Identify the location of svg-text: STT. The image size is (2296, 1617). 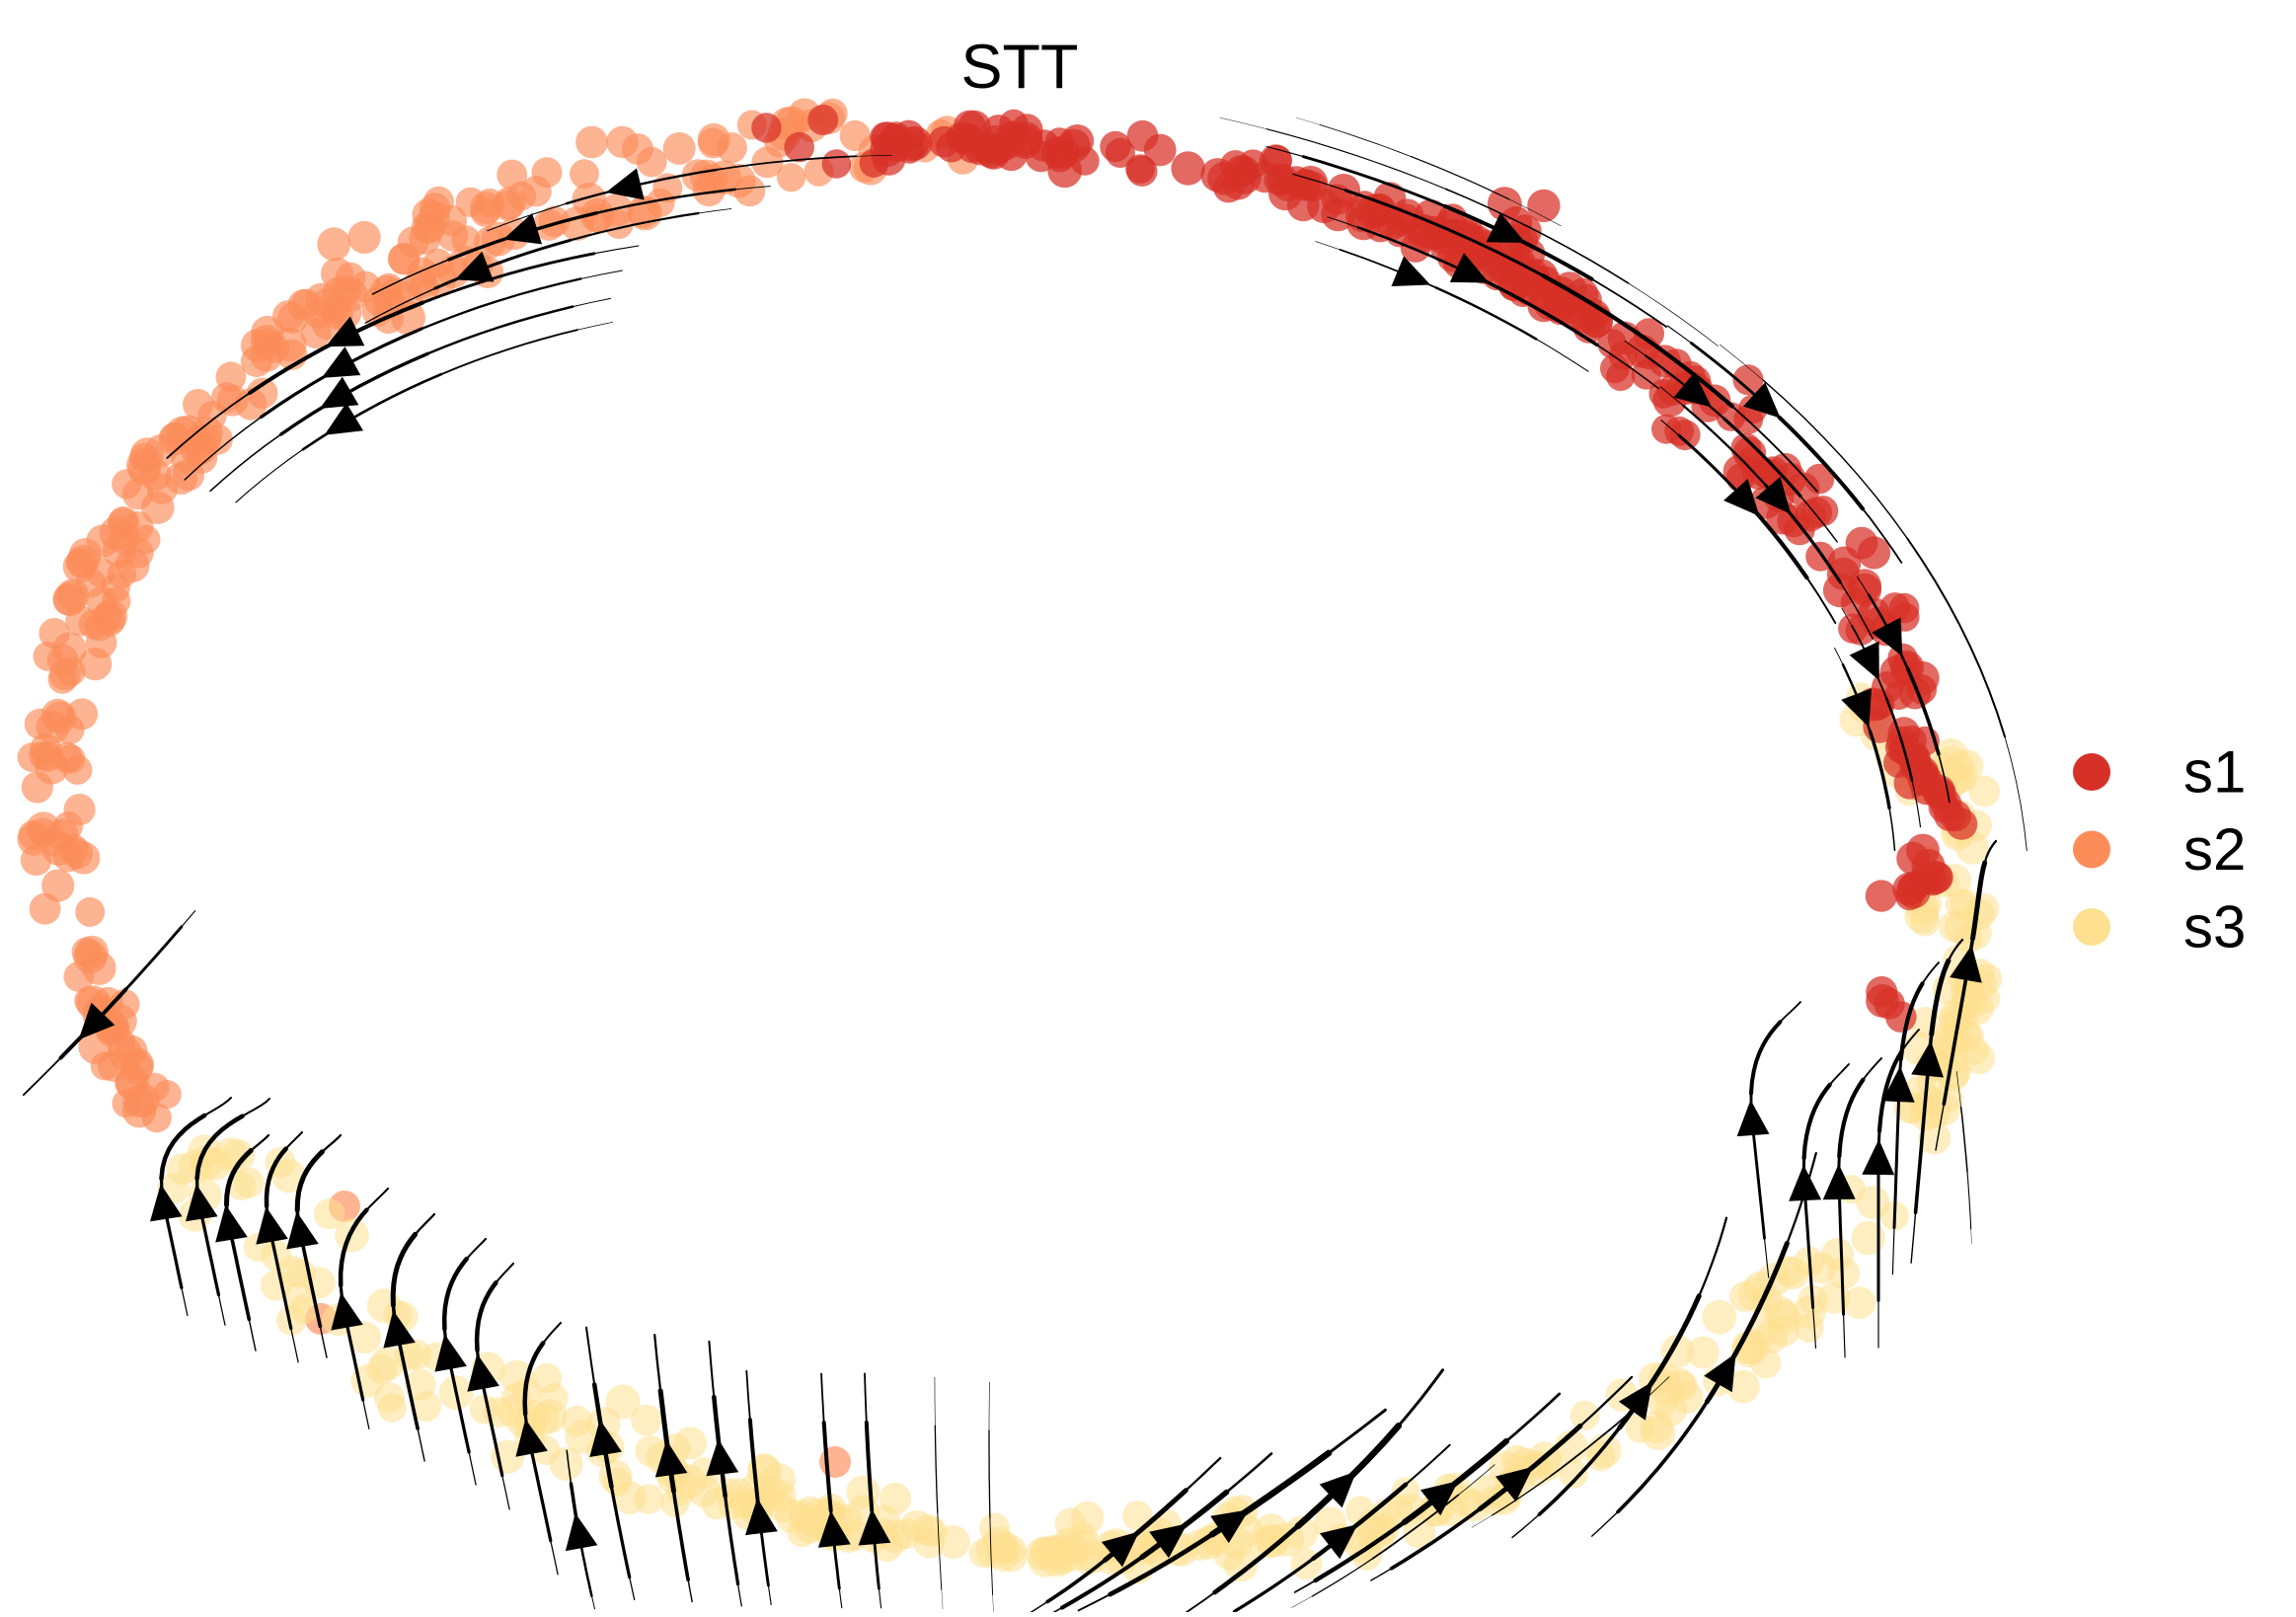
(1020, 67).